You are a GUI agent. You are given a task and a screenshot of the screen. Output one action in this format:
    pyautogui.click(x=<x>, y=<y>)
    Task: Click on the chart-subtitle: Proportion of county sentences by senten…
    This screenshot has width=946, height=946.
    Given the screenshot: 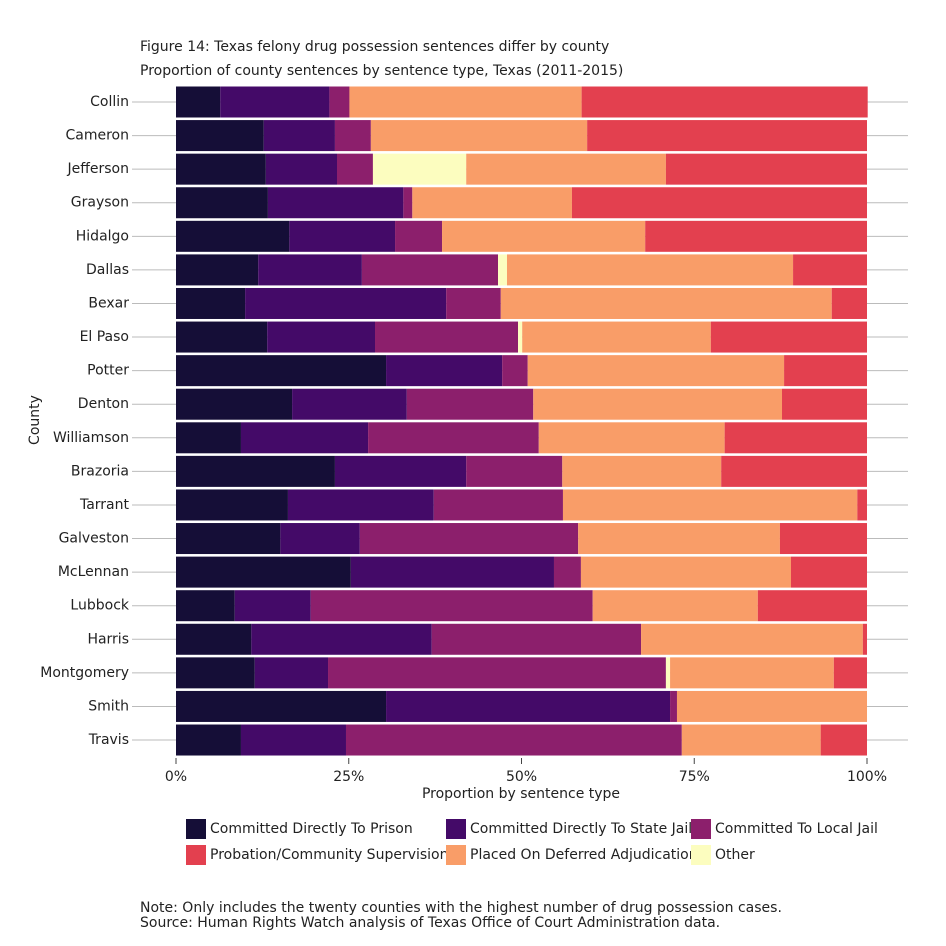 What is the action you would take?
    pyautogui.click(x=381, y=71)
    